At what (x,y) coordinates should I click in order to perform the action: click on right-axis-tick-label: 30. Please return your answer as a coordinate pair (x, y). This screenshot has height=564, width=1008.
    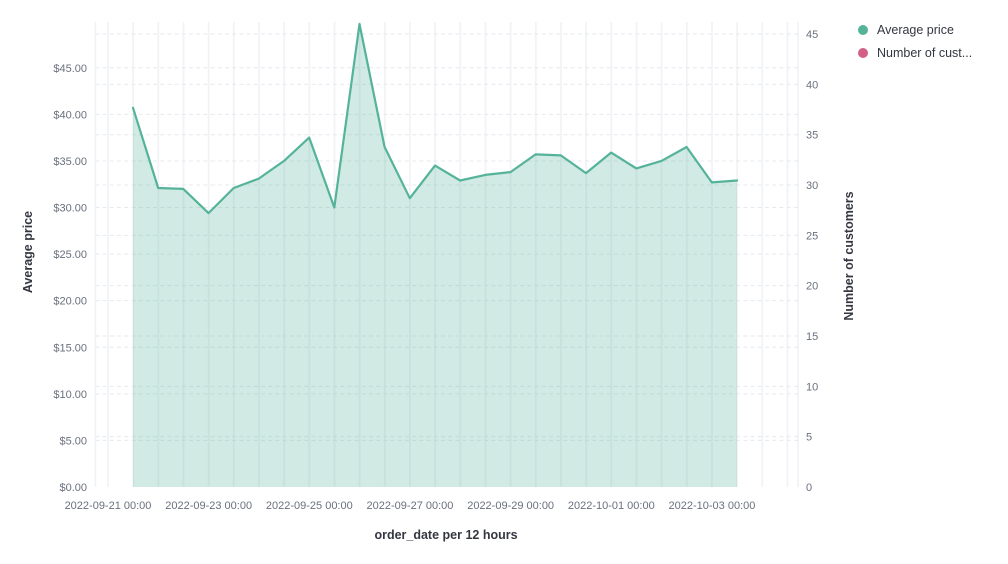
    Looking at the image, I should click on (812, 186).